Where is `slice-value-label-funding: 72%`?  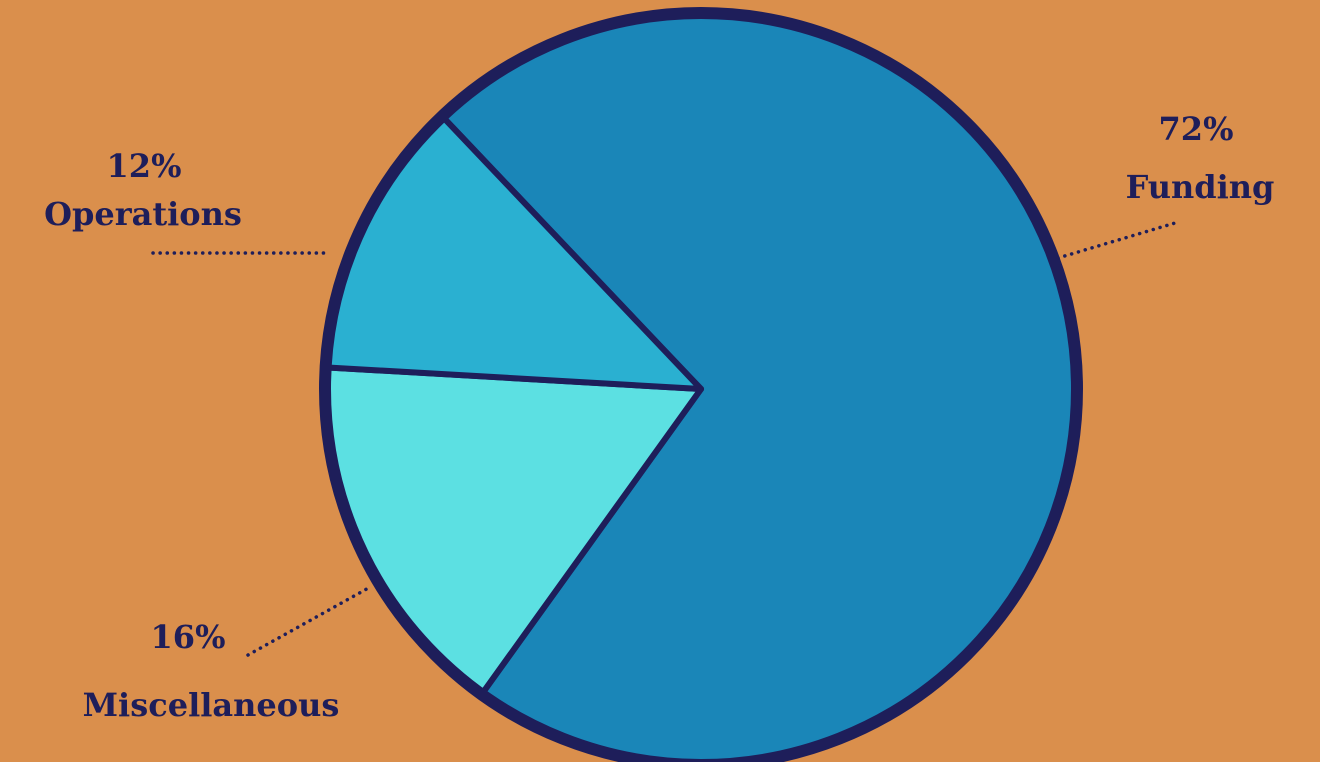
slice-value-label-funding: 72% is located at coordinates (1196, 129).